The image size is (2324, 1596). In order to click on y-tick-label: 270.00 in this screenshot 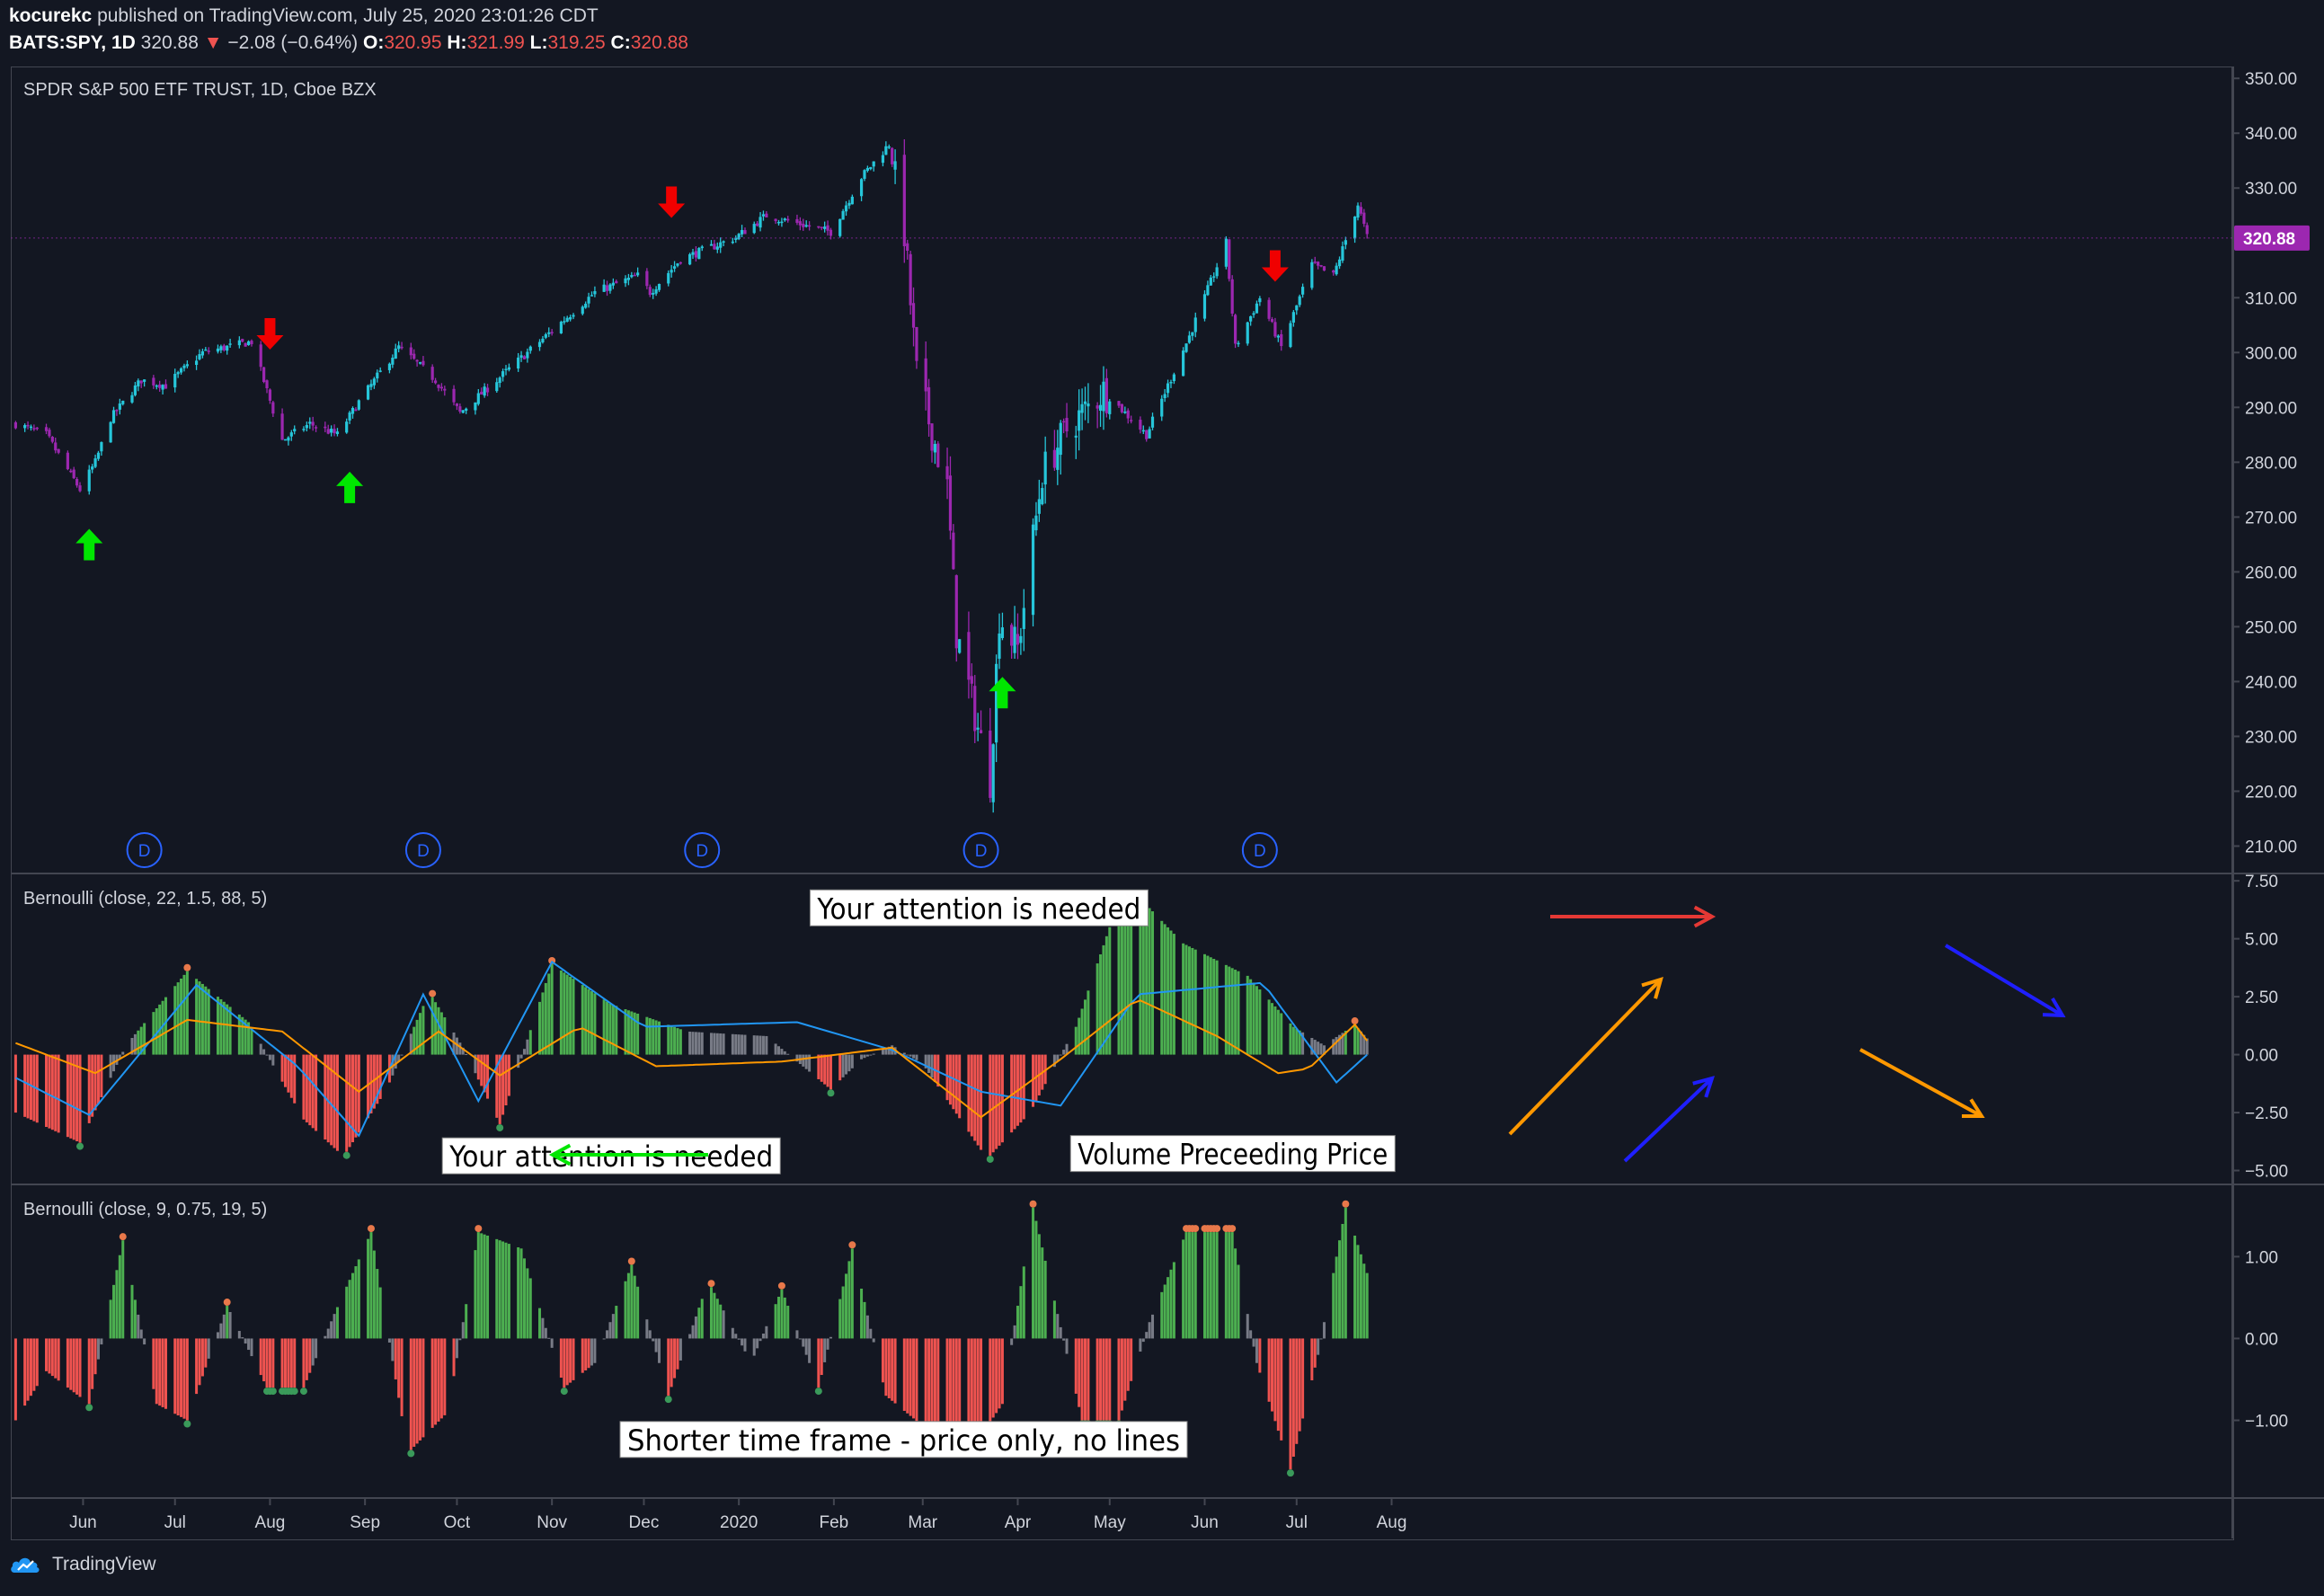, I will do `click(2271, 518)`.